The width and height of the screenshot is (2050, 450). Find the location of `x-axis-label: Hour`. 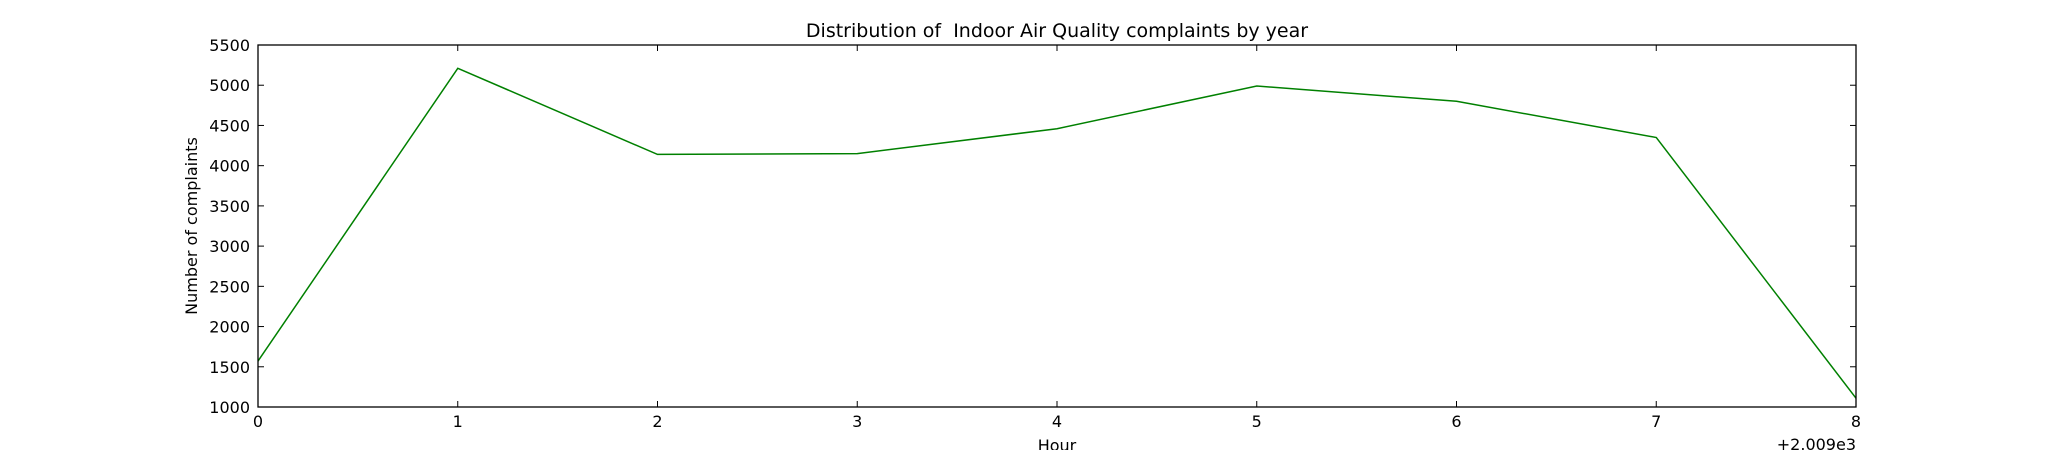

x-axis-label: Hour is located at coordinates (1057, 443).